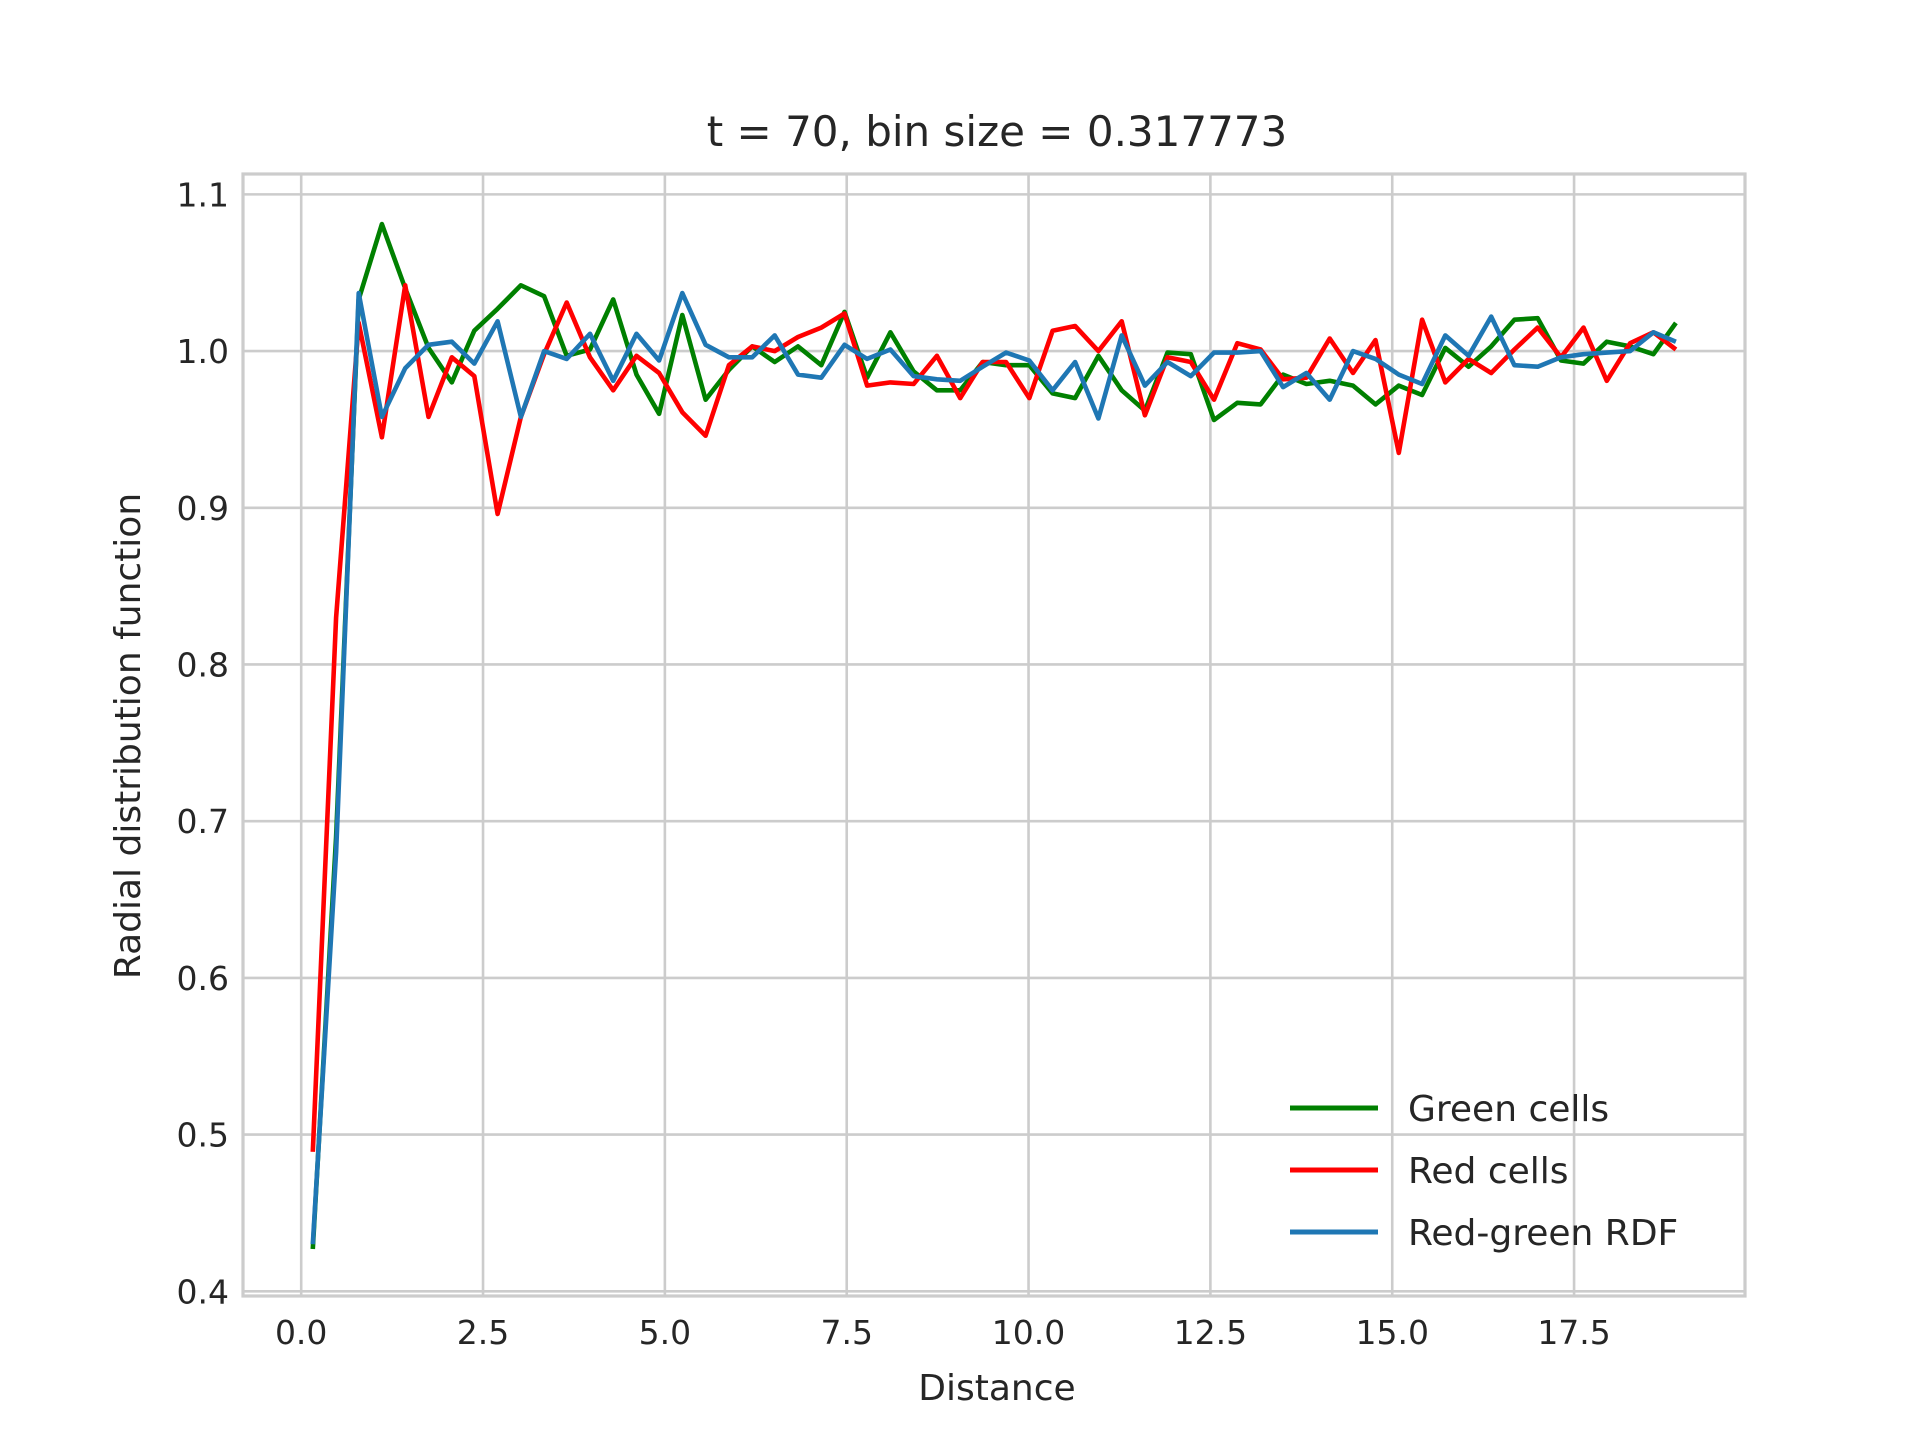 The width and height of the screenshot is (1920, 1440). What do you see at coordinates (203, 1135) in the screenshot?
I see `y-tick-label: 0.5` at bounding box center [203, 1135].